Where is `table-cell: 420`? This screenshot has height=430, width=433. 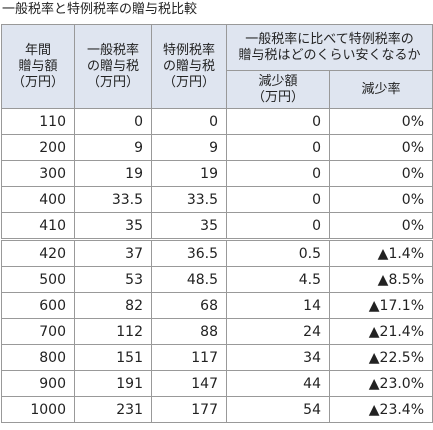
table-cell: 420 is located at coordinates (38, 252).